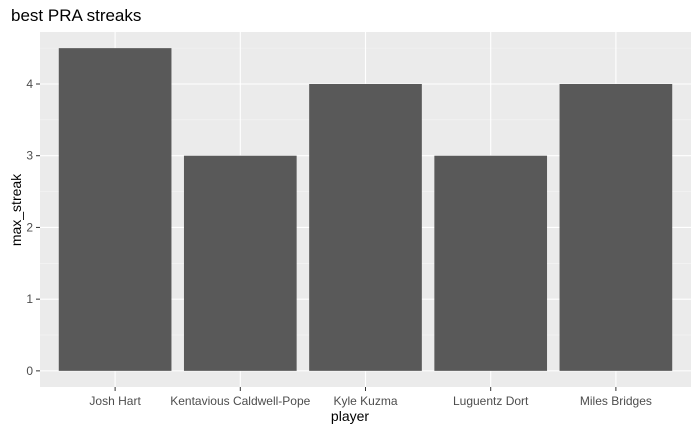 The height and width of the screenshot is (432, 700). Describe the element at coordinates (491, 401) in the screenshot. I see `x-tick-label: Luguentz Dort` at that location.